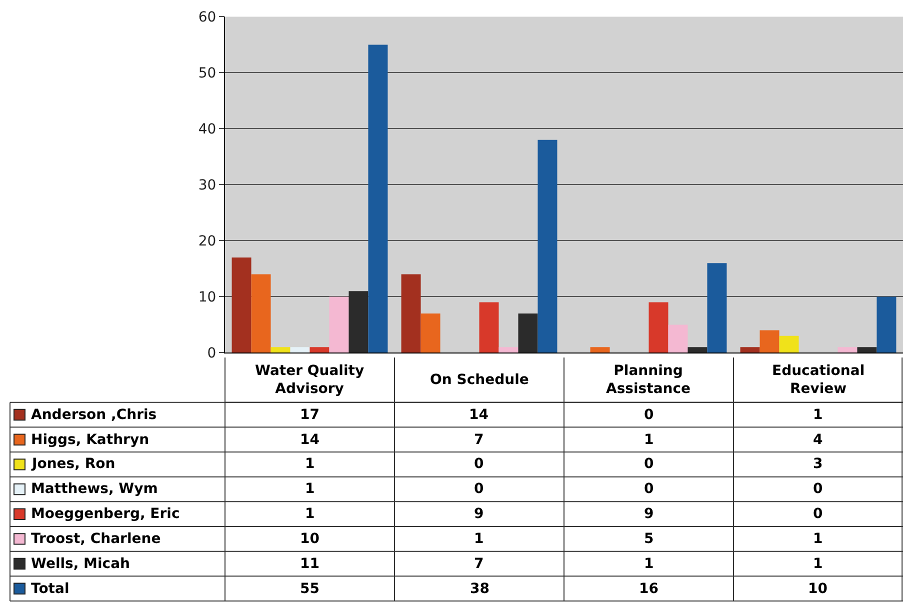 The width and height of the screenshot is (903, 610). I want to click on legend-label: Jones, Ron, so click(73, 464).